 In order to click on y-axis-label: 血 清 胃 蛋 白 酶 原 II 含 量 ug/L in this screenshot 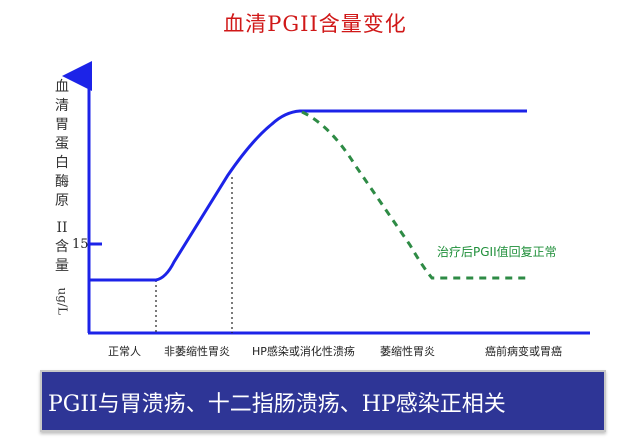, I will do `click(62, 196)`.